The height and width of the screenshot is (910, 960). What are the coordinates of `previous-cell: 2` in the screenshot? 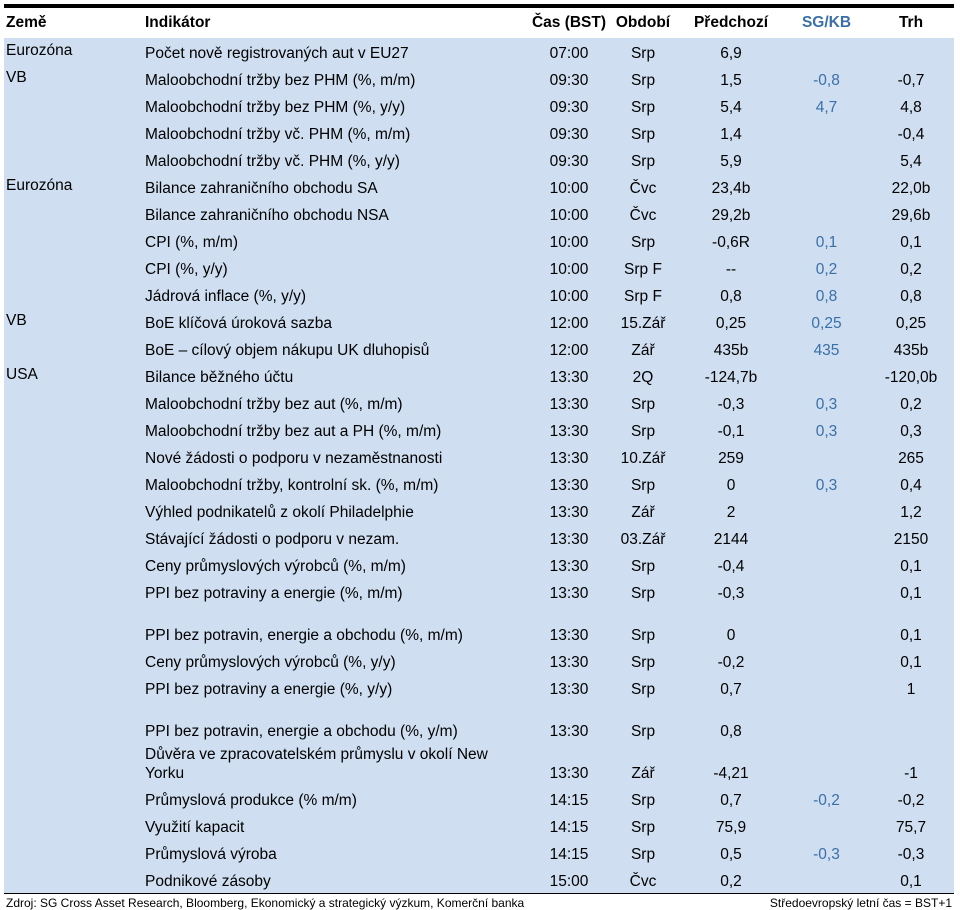 It's located at (731, 512).